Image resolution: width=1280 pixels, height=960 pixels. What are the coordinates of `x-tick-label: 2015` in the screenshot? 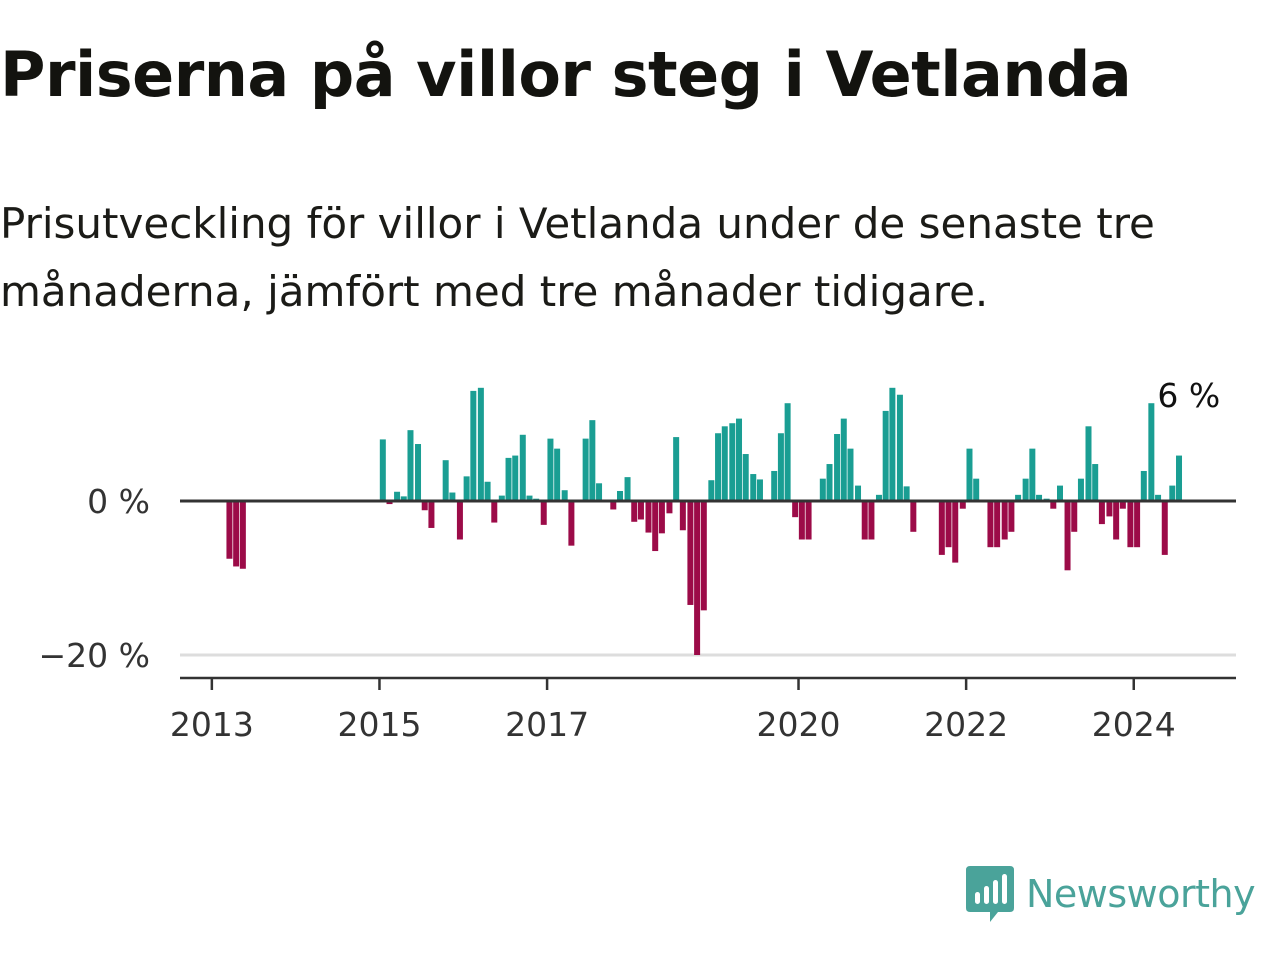 It's located at (379, 724).